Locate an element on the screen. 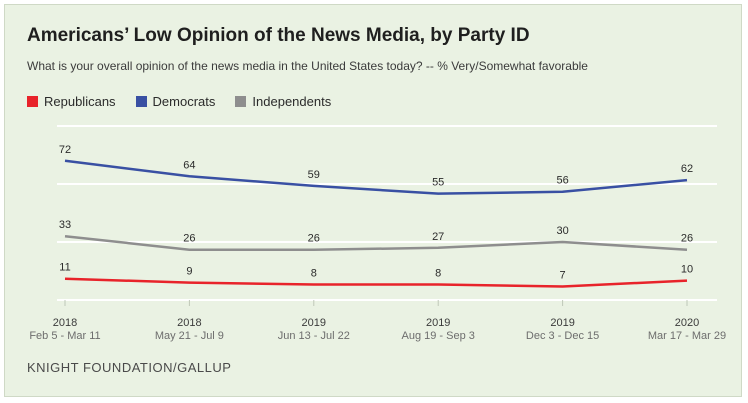  data-label-democrats: 55 is located at coordinates (438, 183).